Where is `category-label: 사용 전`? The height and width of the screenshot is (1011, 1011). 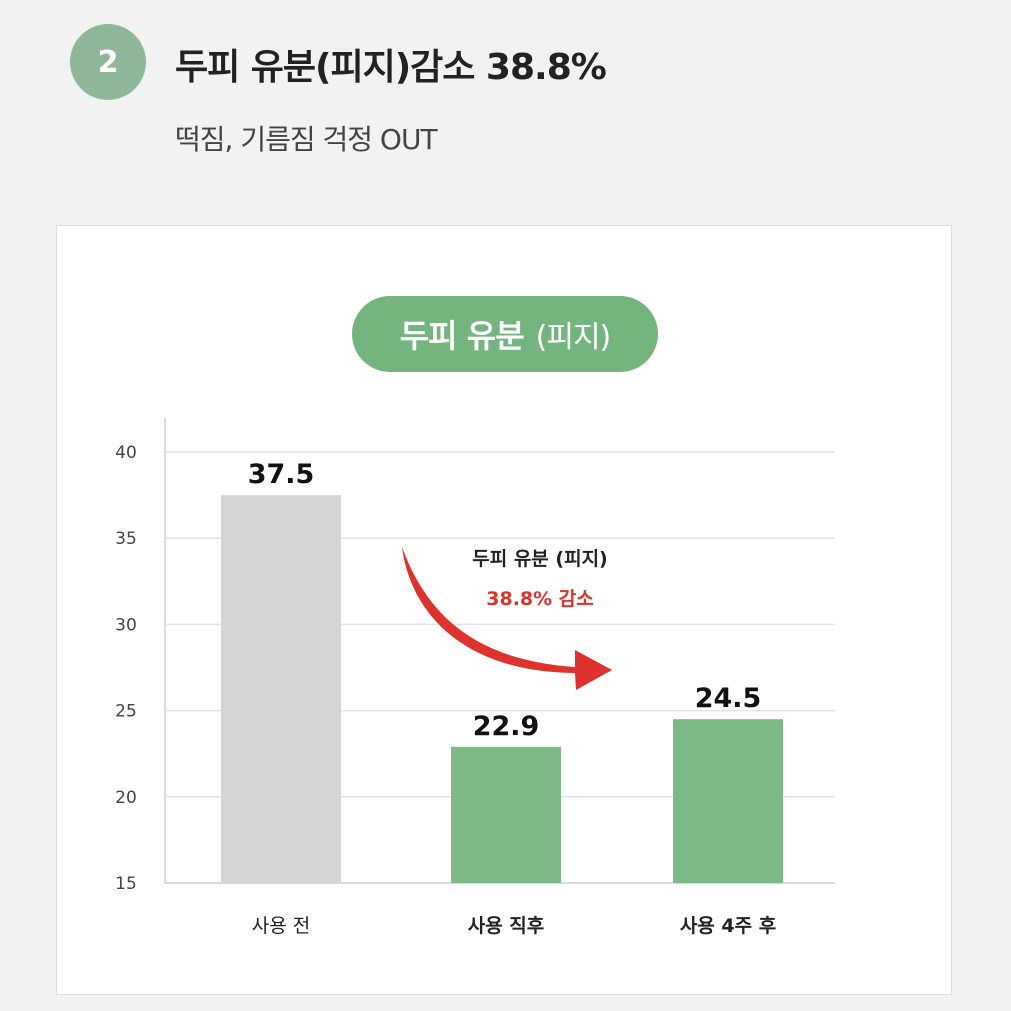
category-label: 사용 전 is located at coordinates (281, 926).